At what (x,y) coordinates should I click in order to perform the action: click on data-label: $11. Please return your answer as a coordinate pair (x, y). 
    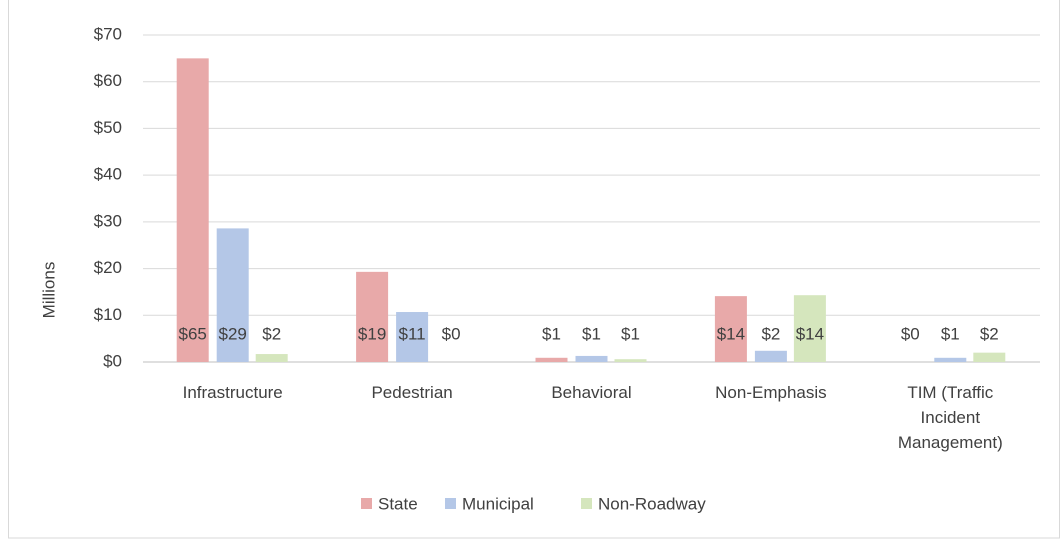
    Looking at the image, I should click on (412, 333).